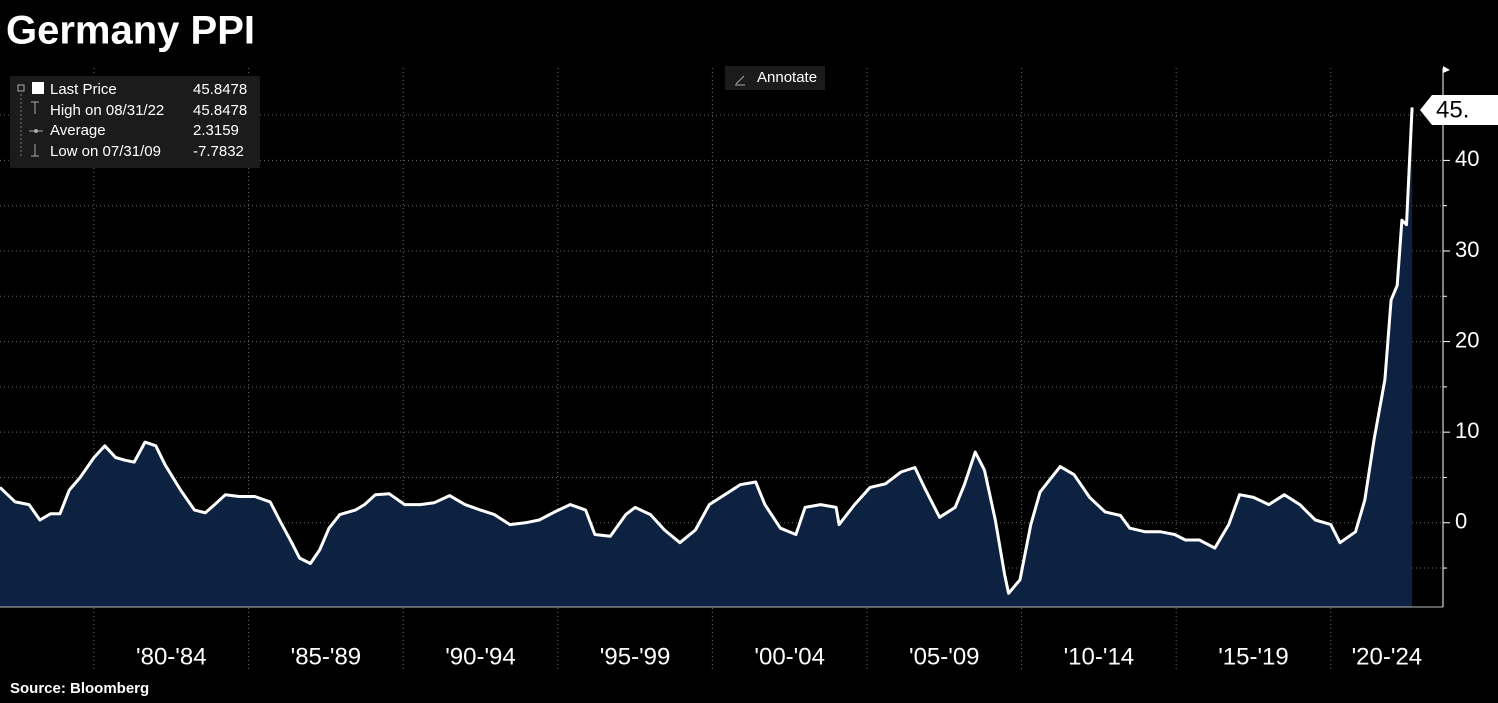 Image resolution: width=1498 pixels, height=703 pixels. I want to click on button-label: Annotate, so click(787, 77).